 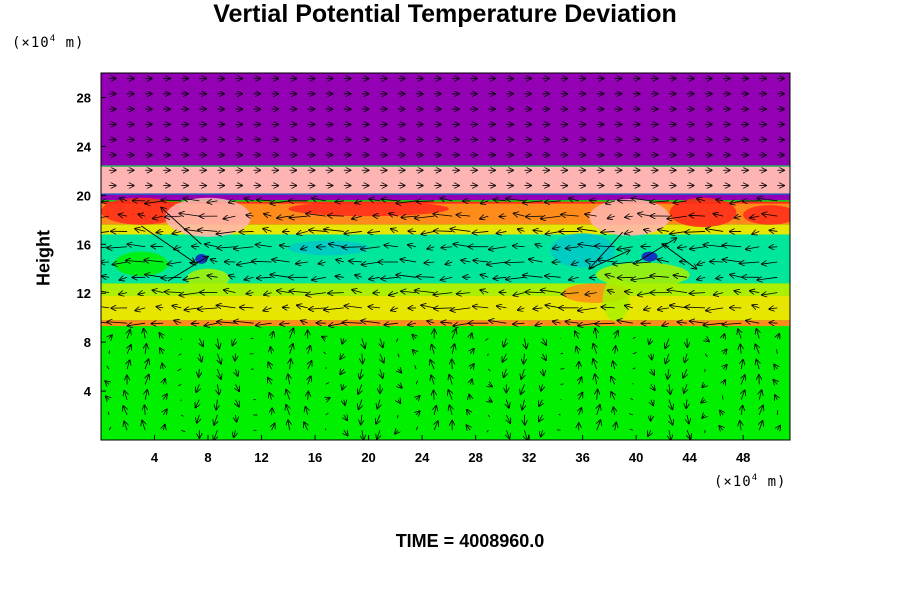 What do you see at coordinates (445, 383) in the screenshot?
I see `field-band` at bounding box center [445, 383].